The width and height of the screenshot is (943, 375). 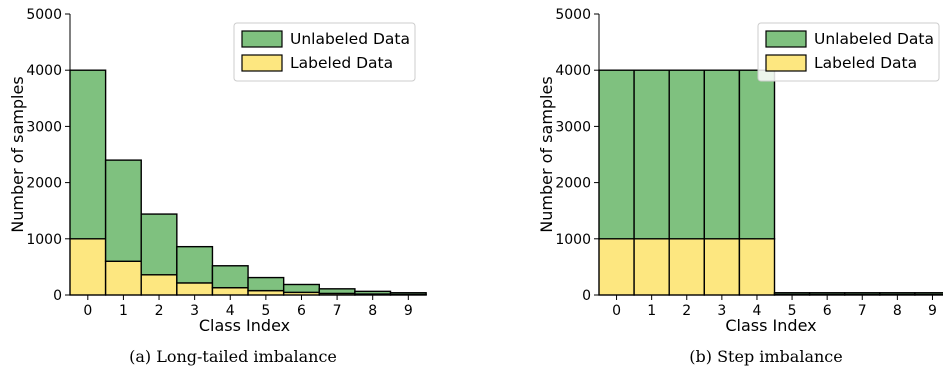 What do you see at coordinates (765, 356) in the screenshot?
I see `chart-caption: (b) Step imbalance` at bounding box center [765, 356].